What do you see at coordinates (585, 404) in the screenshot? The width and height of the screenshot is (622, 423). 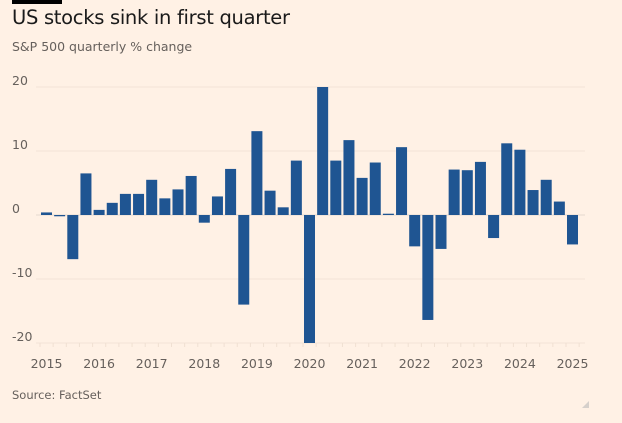 I see `resize-handle-icon` at bounding box center [585, 404].